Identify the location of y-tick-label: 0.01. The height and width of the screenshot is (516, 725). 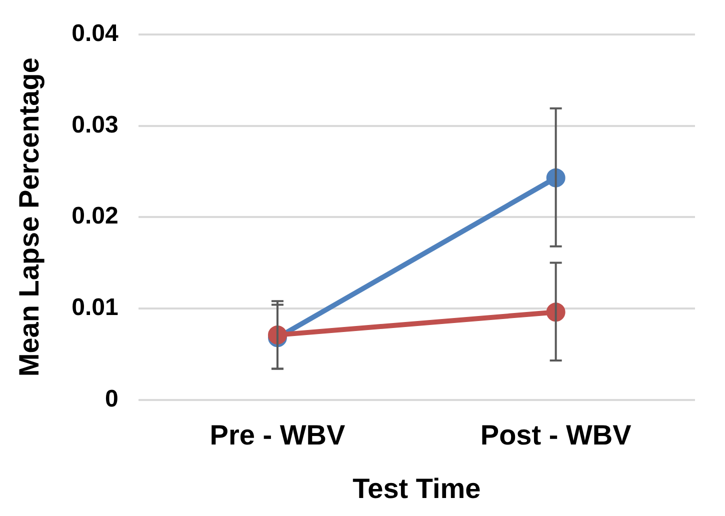
(95, 308).